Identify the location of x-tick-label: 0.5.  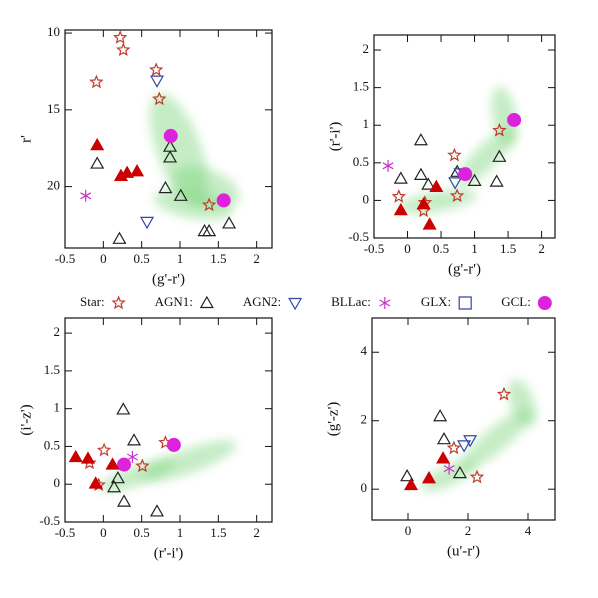
(142, 532).